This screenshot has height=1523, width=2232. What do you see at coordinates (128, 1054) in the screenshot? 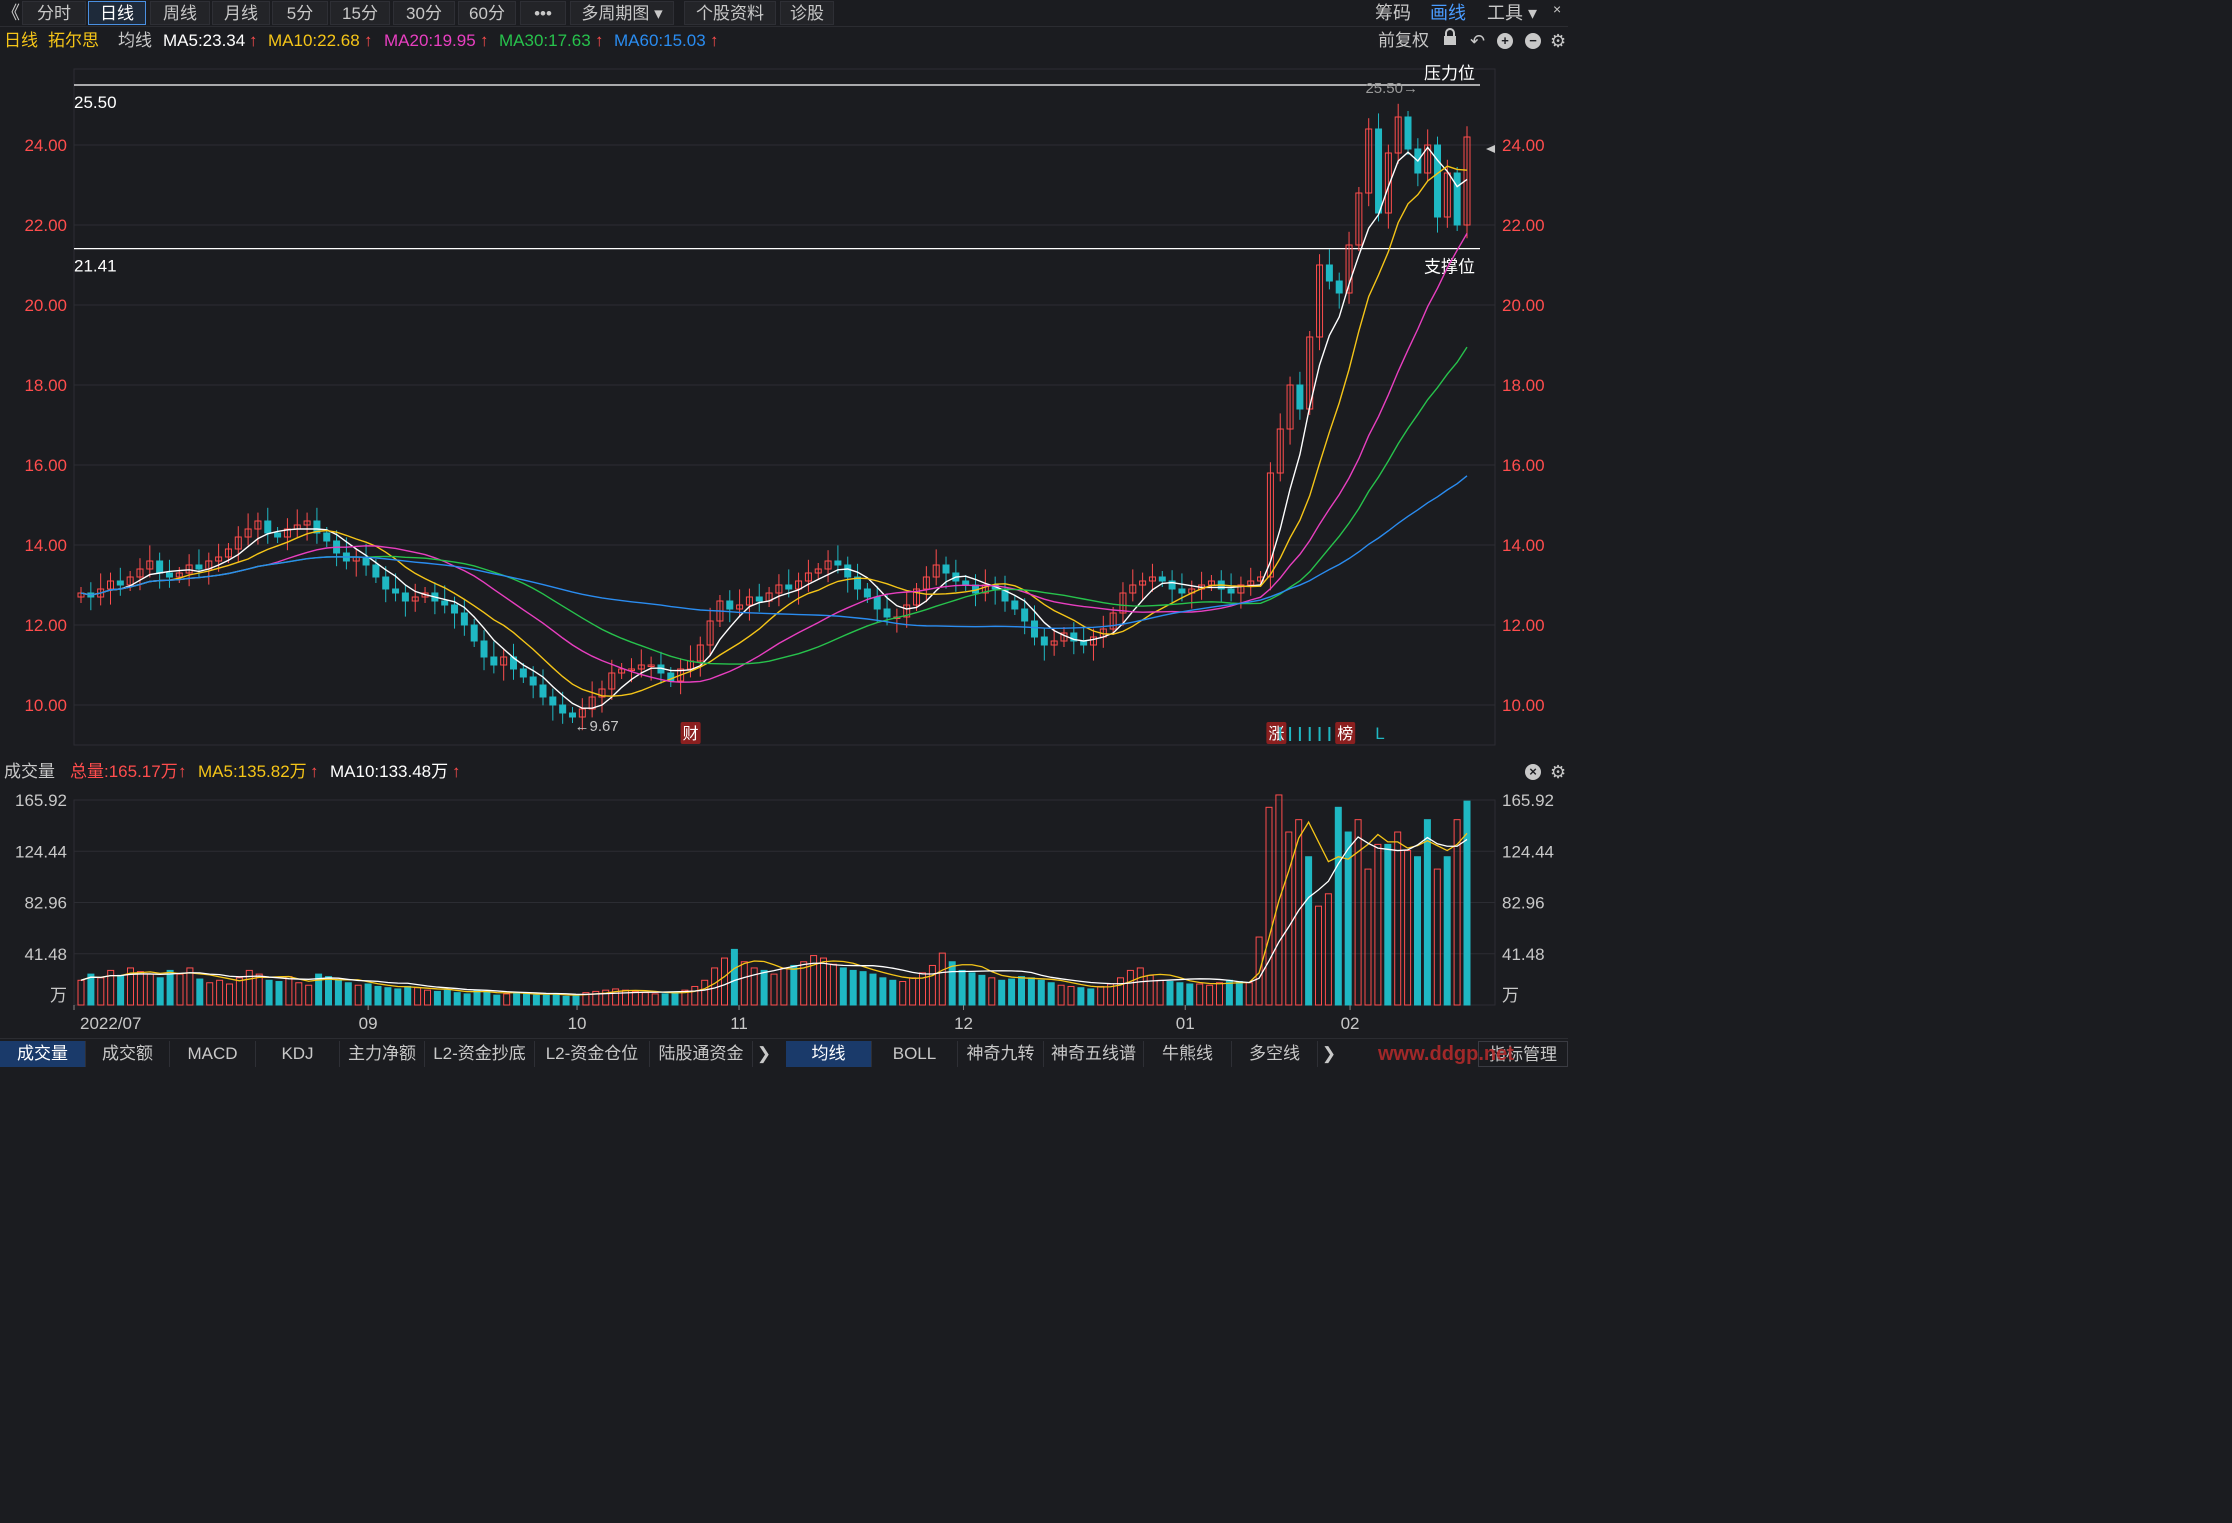
I see `indicator-tab-1: 成交额` at bounding box center [128, 1054].